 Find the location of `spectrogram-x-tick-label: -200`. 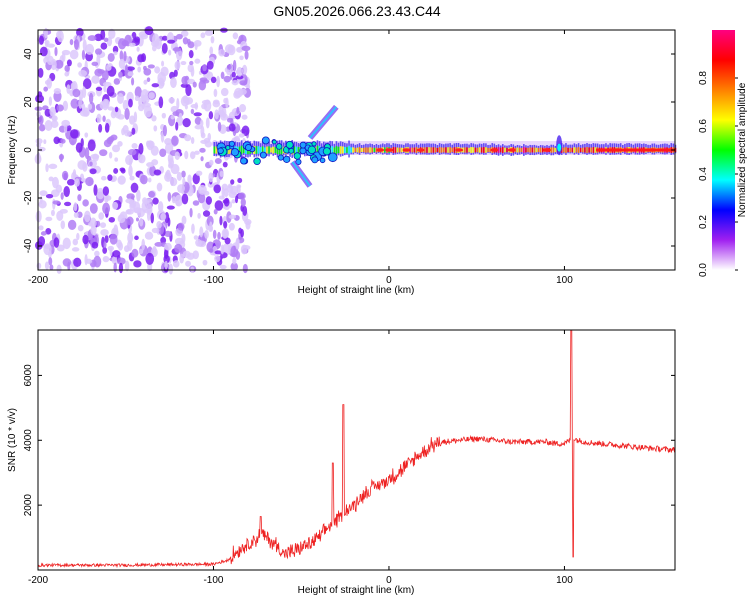

spectrogram-x-tick-label: -200 is located at coordinates (38, 280).